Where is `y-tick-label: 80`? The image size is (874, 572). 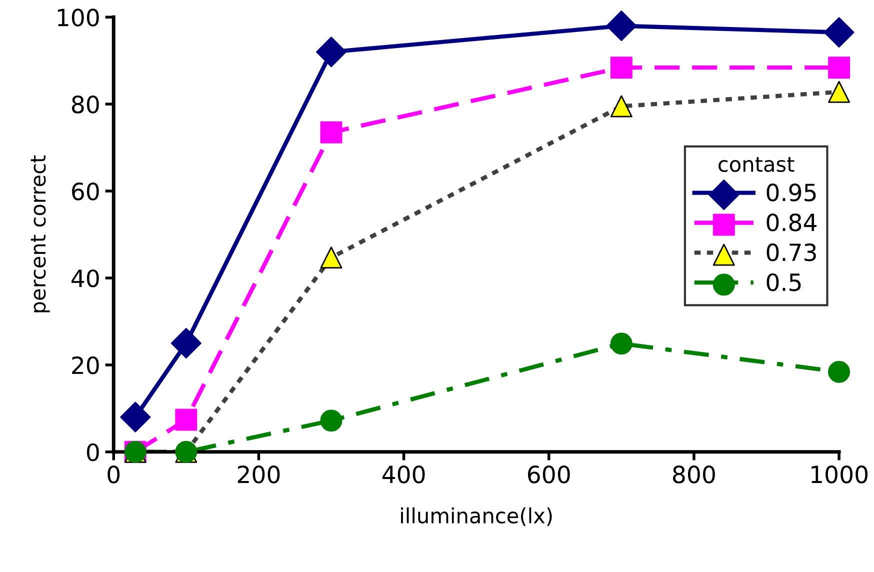 y-tick-label: 80 is located at coordinates (85, 105).